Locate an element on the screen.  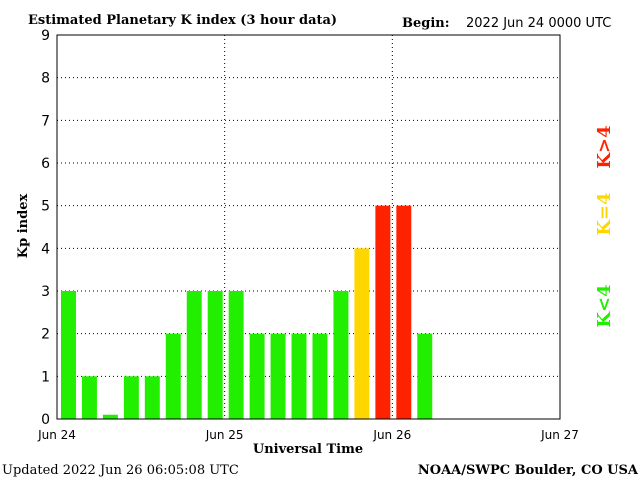
y-tick-label: 4 is located at coordinates (45, 249).